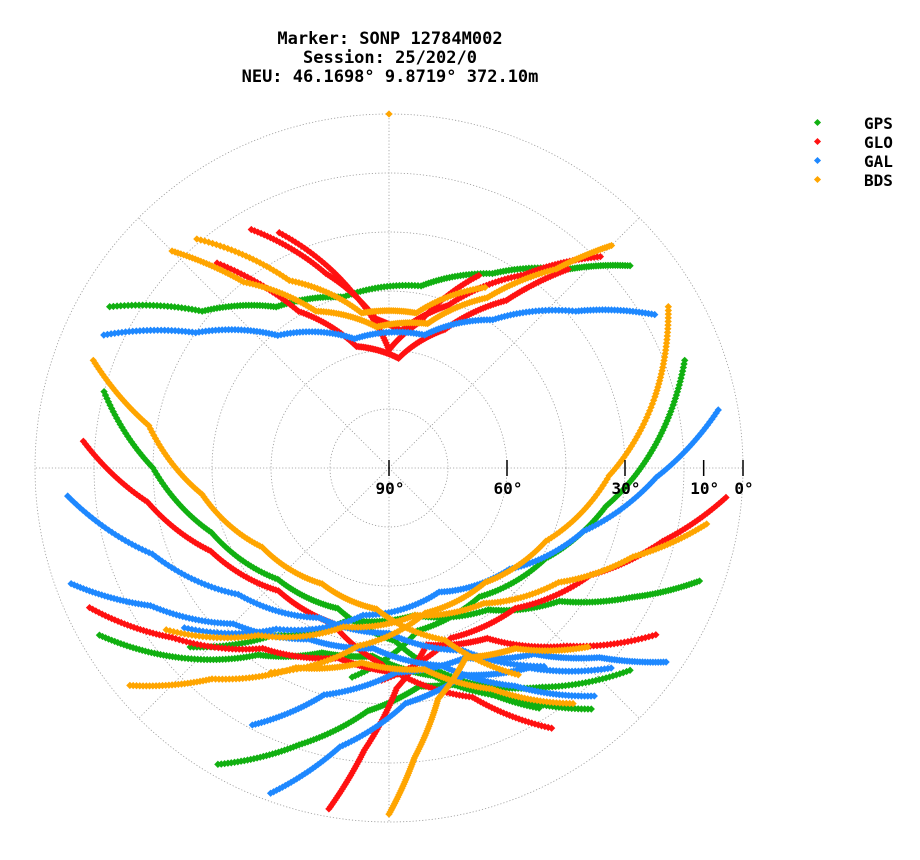 This screenshot has width=920, height=860. What do you see at coordinates (508, 488) in the screenshot?
I see `elevation-tick-label: 60°` at bounding box center [508, 488].